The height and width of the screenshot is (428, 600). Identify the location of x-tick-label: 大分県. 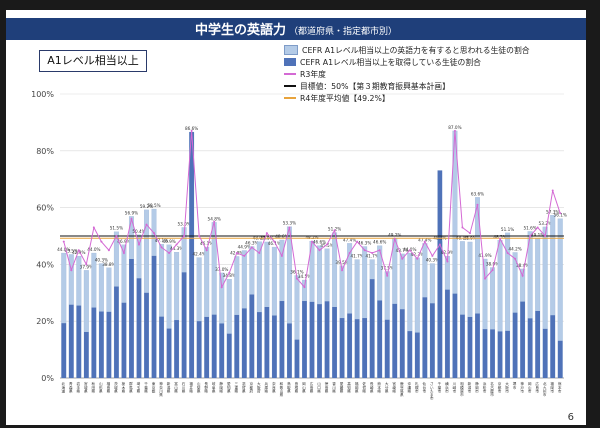
(386, 387).